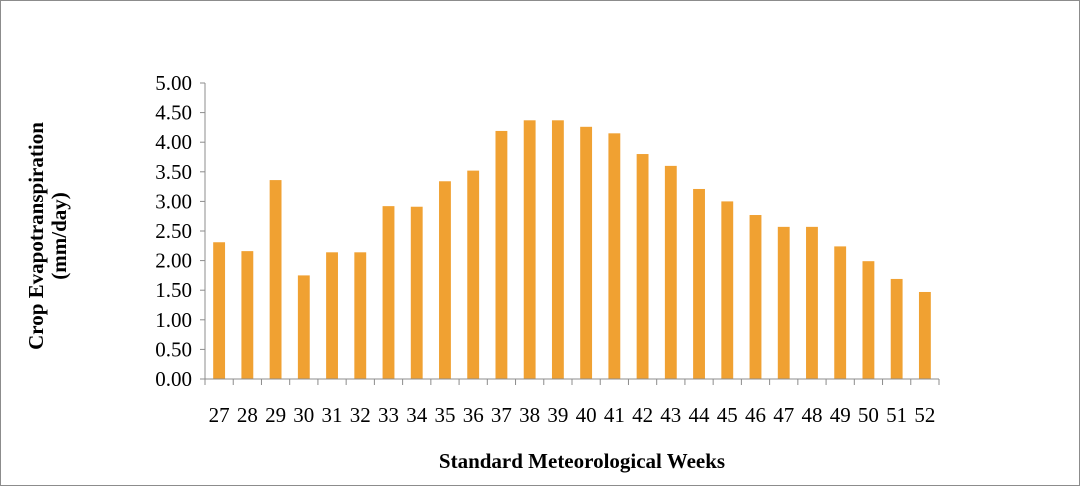 Image resolution: width=1080 pixels, height=486 pixels. What do you see at coordinates (582, 461) in the screenshot?
I see `x-axis-title: Standard Meteorological Weeks` at bounding box center [582, 461].